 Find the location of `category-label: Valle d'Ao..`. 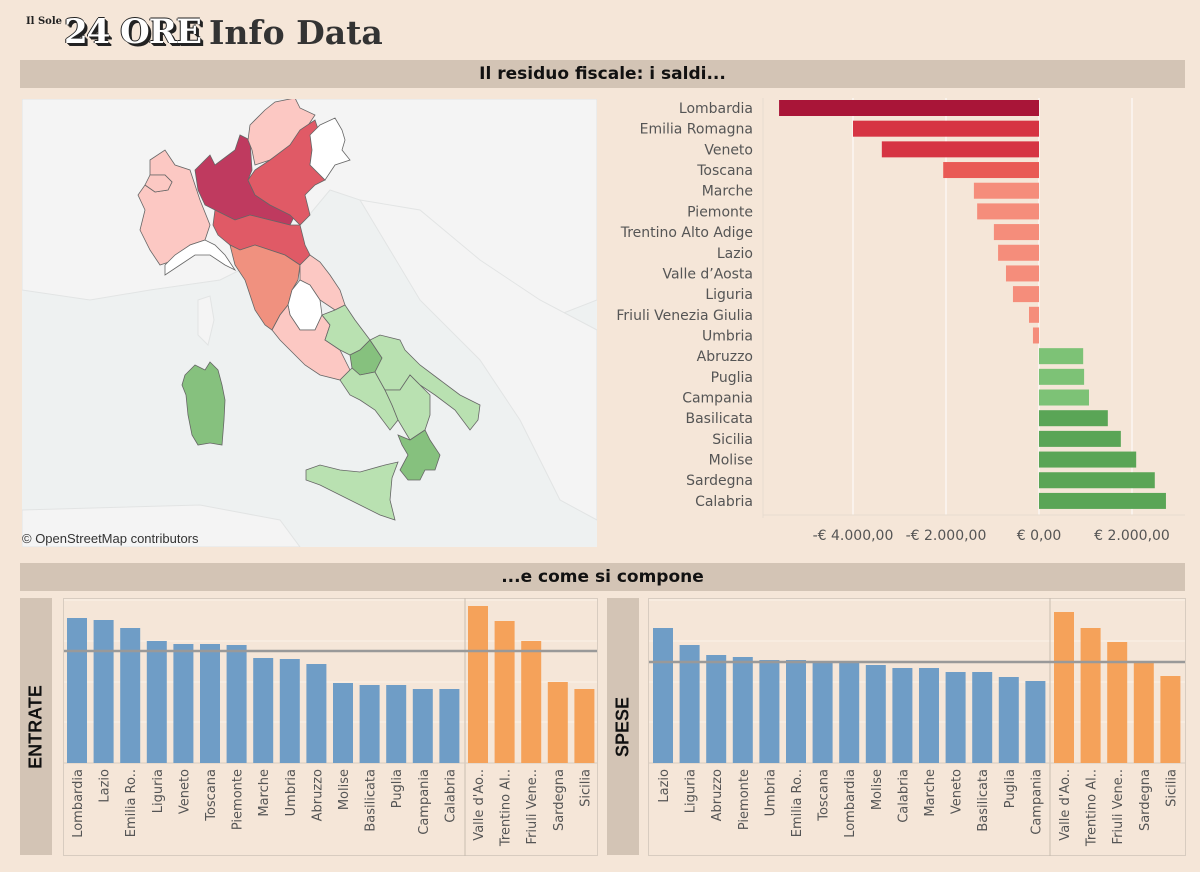

category-label: Valle d'Ao.. is located at coordinates (479, 805).